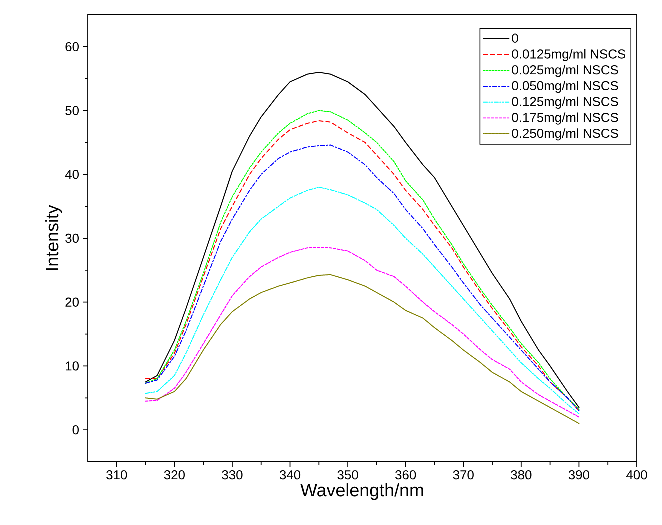  I want to click on legend-label: 0.025mg/ml NSCS, so click(565, 71).